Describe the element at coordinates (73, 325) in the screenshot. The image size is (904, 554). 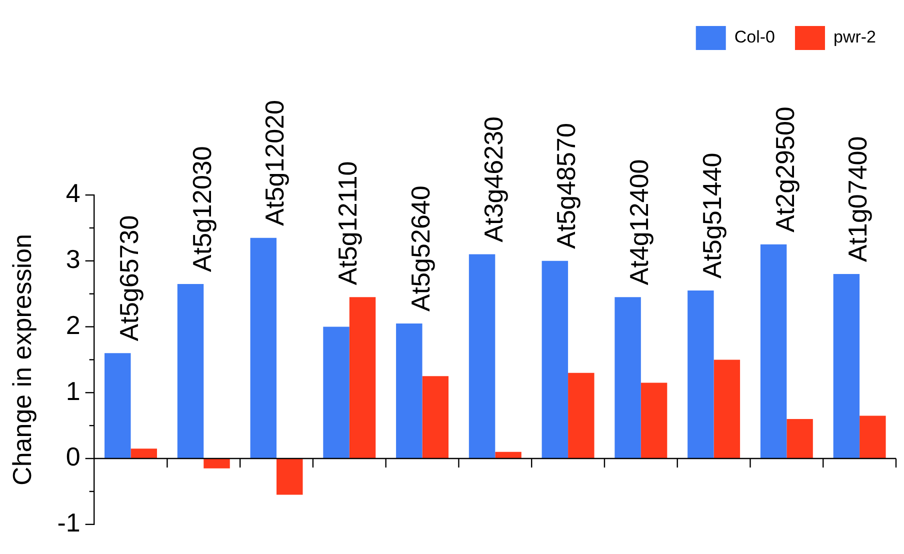
I see `y-tick-label: 2` at that location.